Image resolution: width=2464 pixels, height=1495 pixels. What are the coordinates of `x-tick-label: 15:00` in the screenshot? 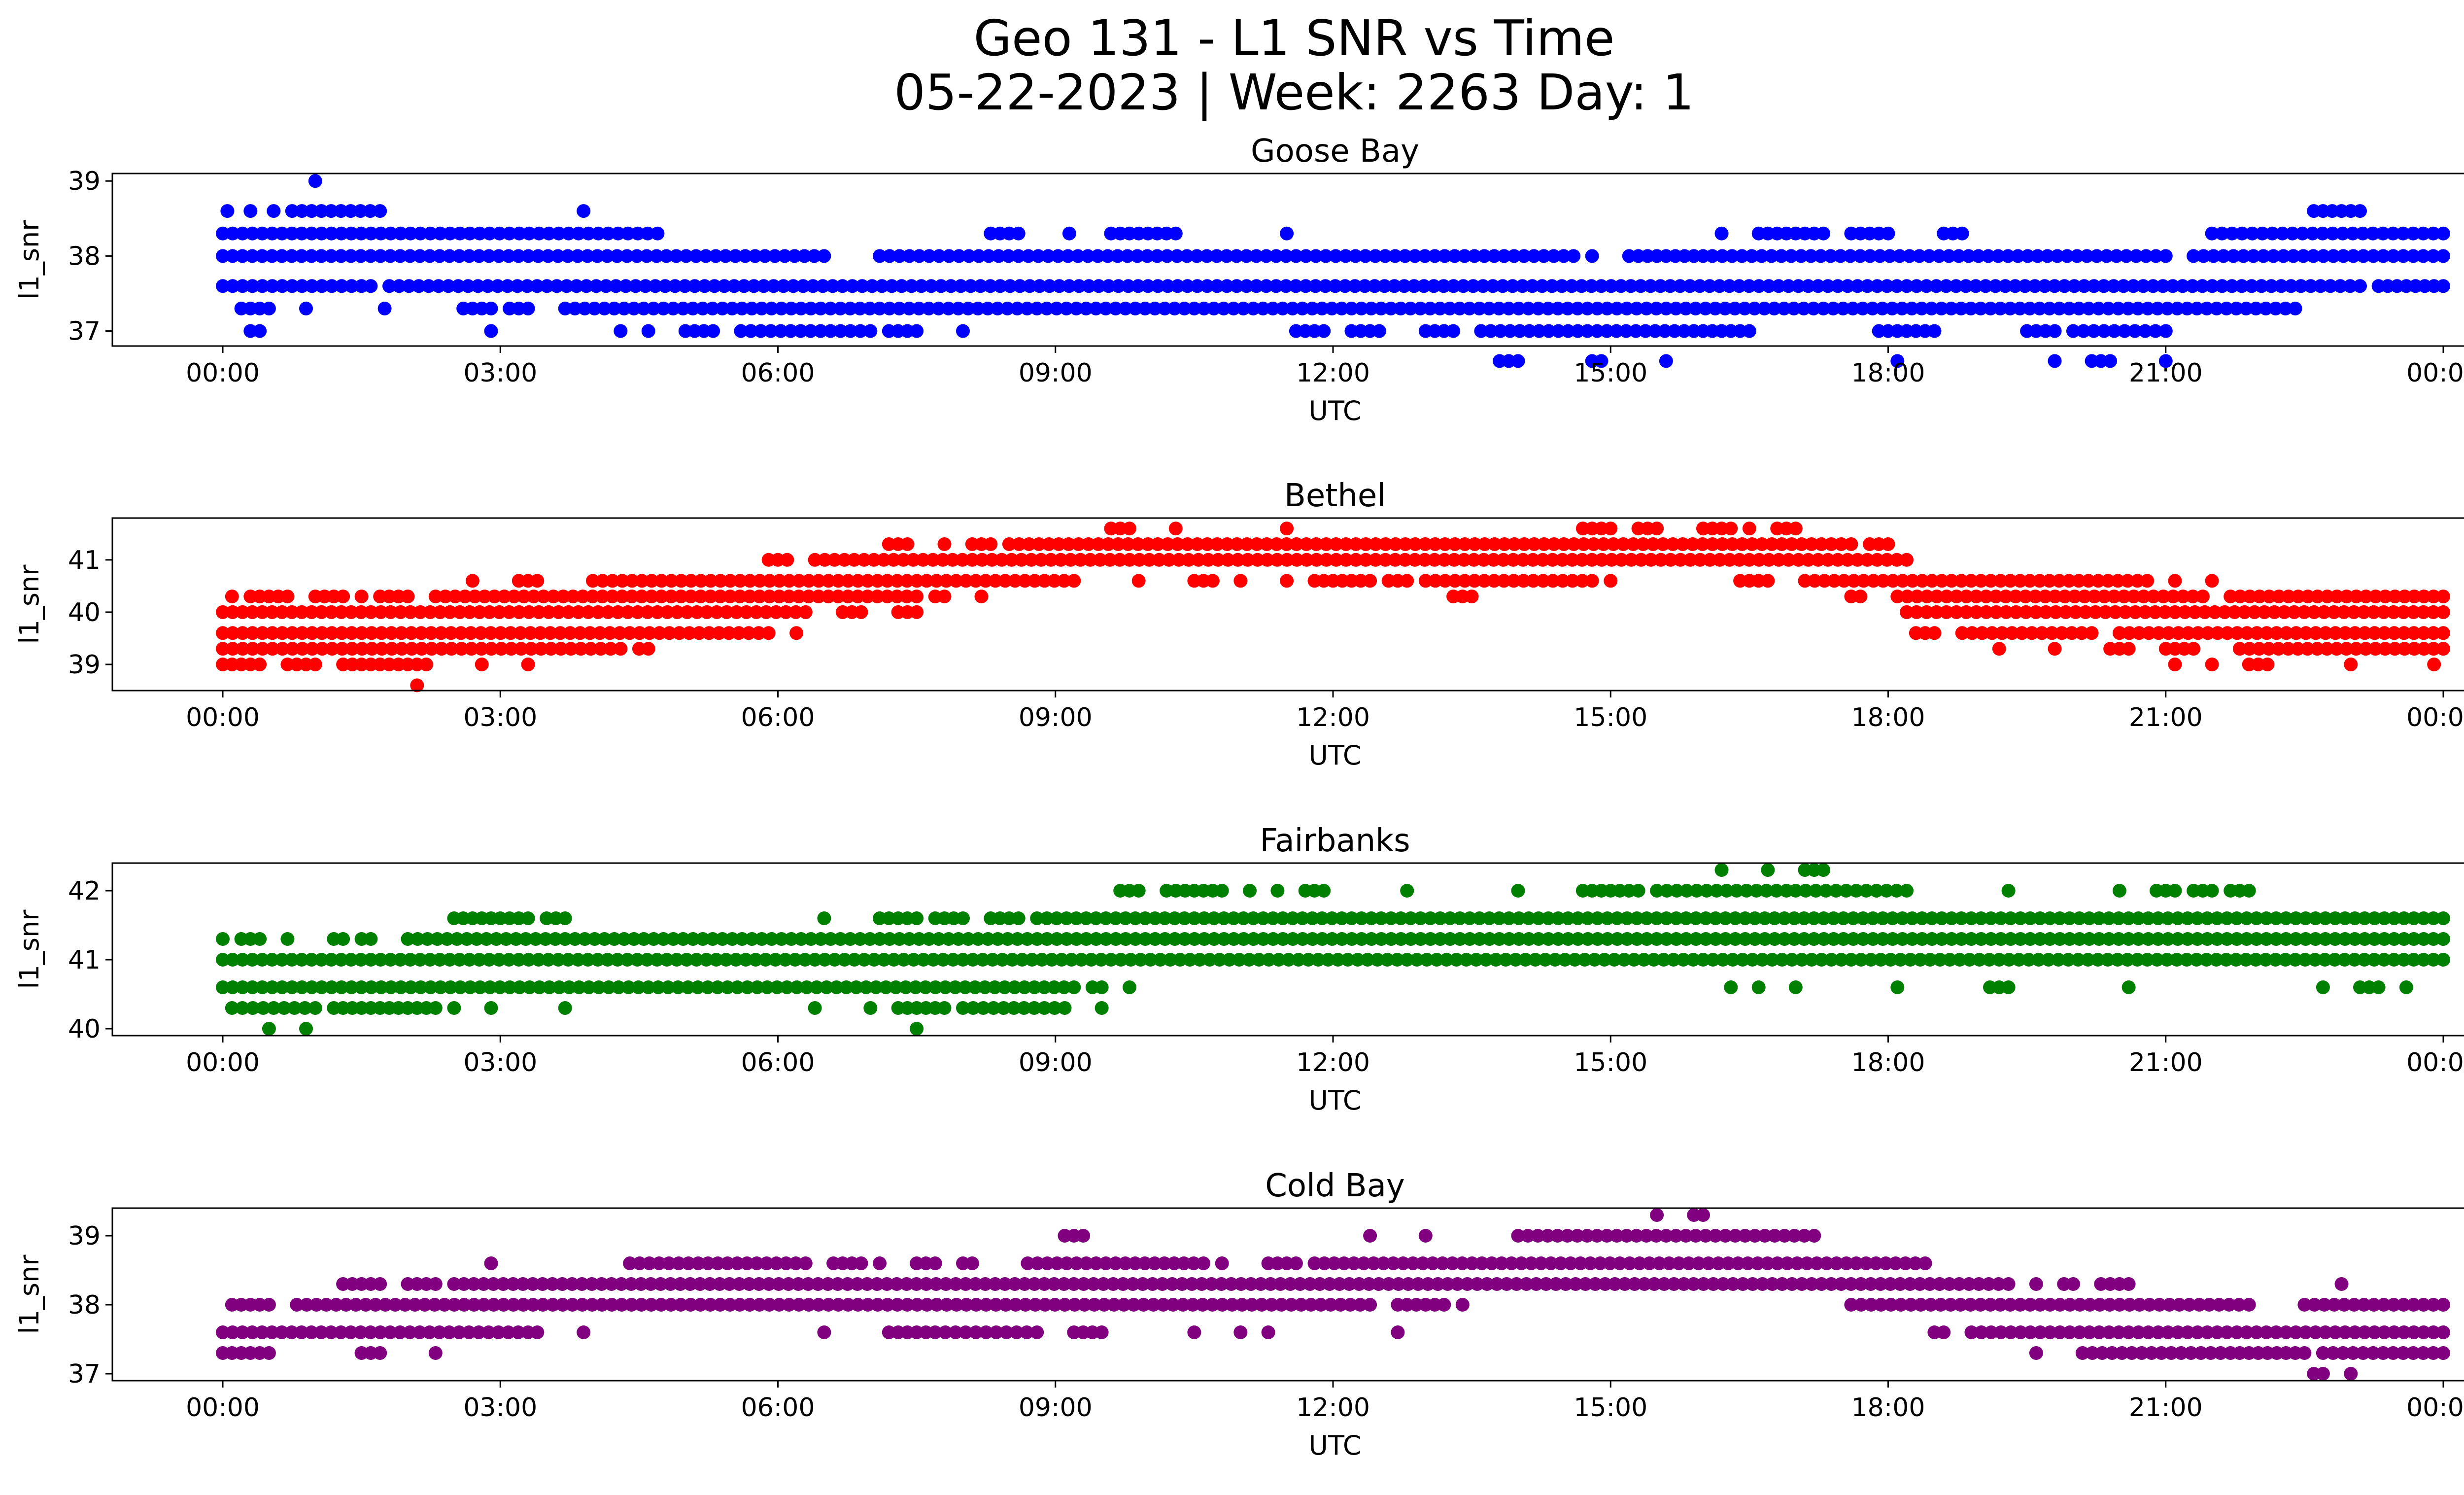 It's located at (1610, 1408).